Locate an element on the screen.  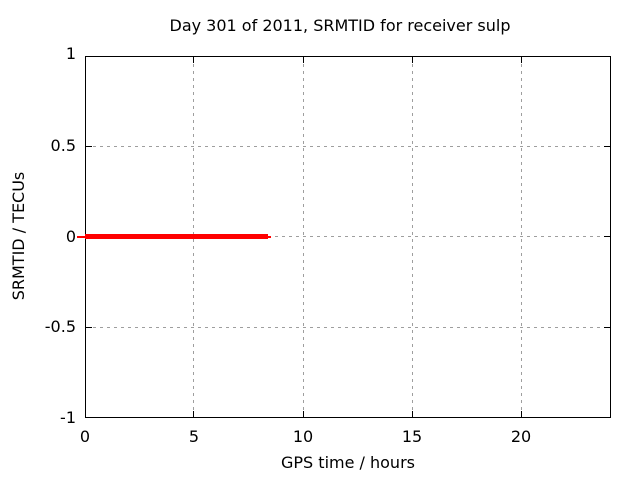
gridline-vertical-10h is located at coordinates (303, 237).